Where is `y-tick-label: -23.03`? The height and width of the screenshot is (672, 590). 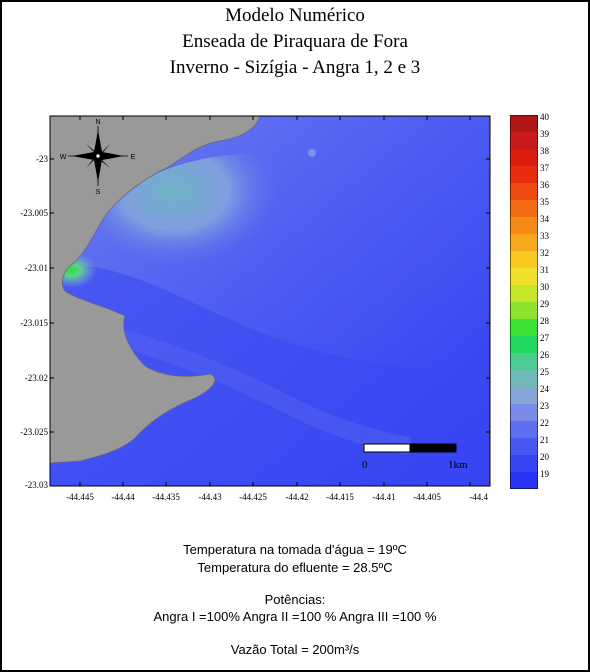 y-tick-label: -23.03 is located at coordinates (36, 485).